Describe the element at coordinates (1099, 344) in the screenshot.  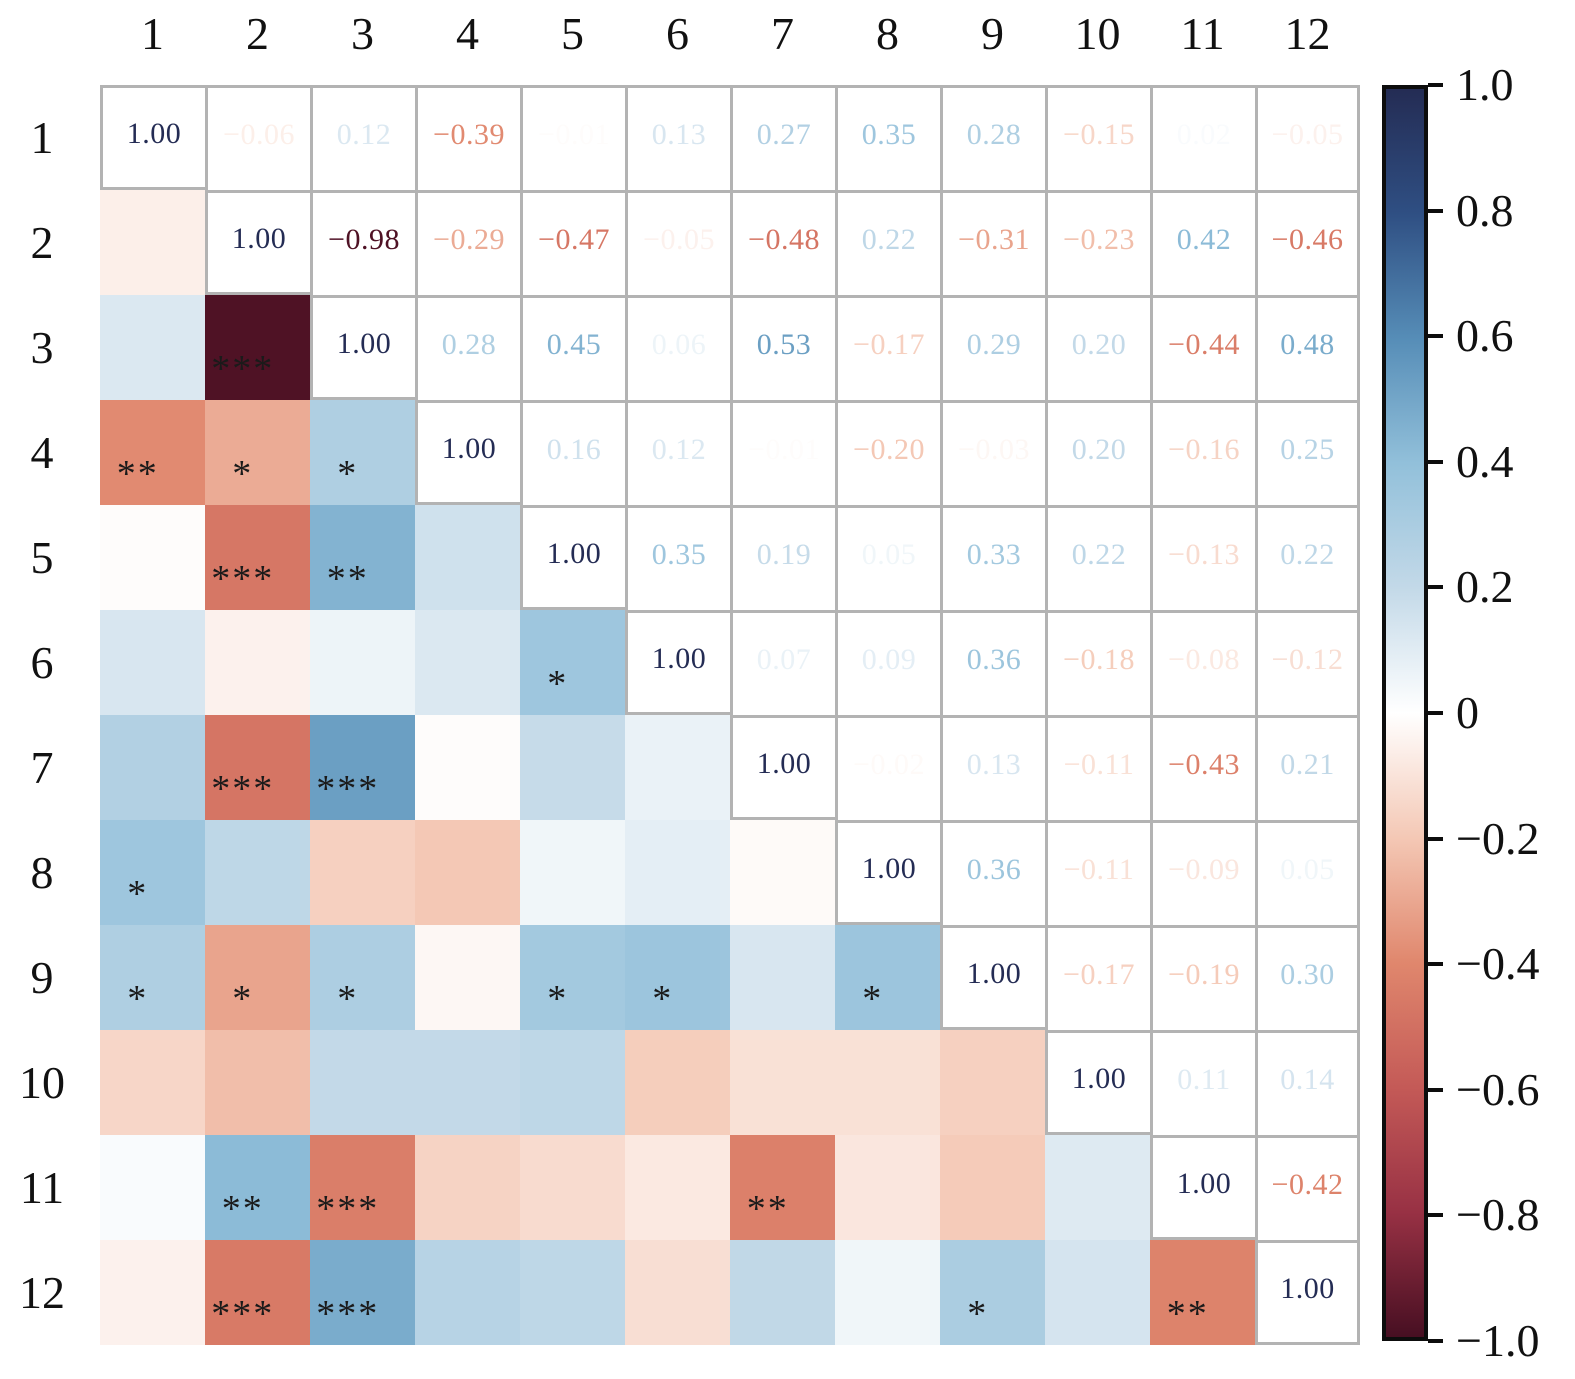
I see `cell-value: 0.20` at that location.